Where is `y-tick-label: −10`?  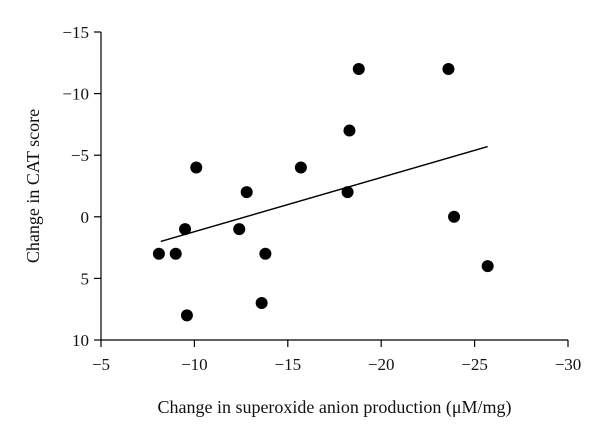
y-tick-label: −10 is located at coordinates (75, 94).